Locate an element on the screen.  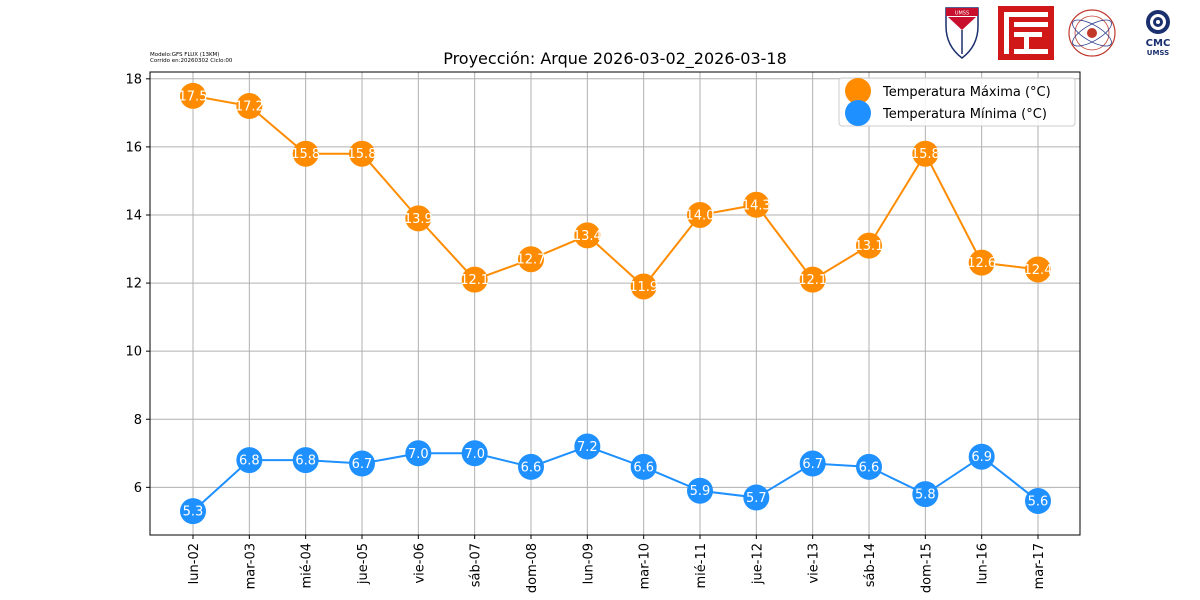
x-tick-label: mié-04 is located at coordinates (307, 566).